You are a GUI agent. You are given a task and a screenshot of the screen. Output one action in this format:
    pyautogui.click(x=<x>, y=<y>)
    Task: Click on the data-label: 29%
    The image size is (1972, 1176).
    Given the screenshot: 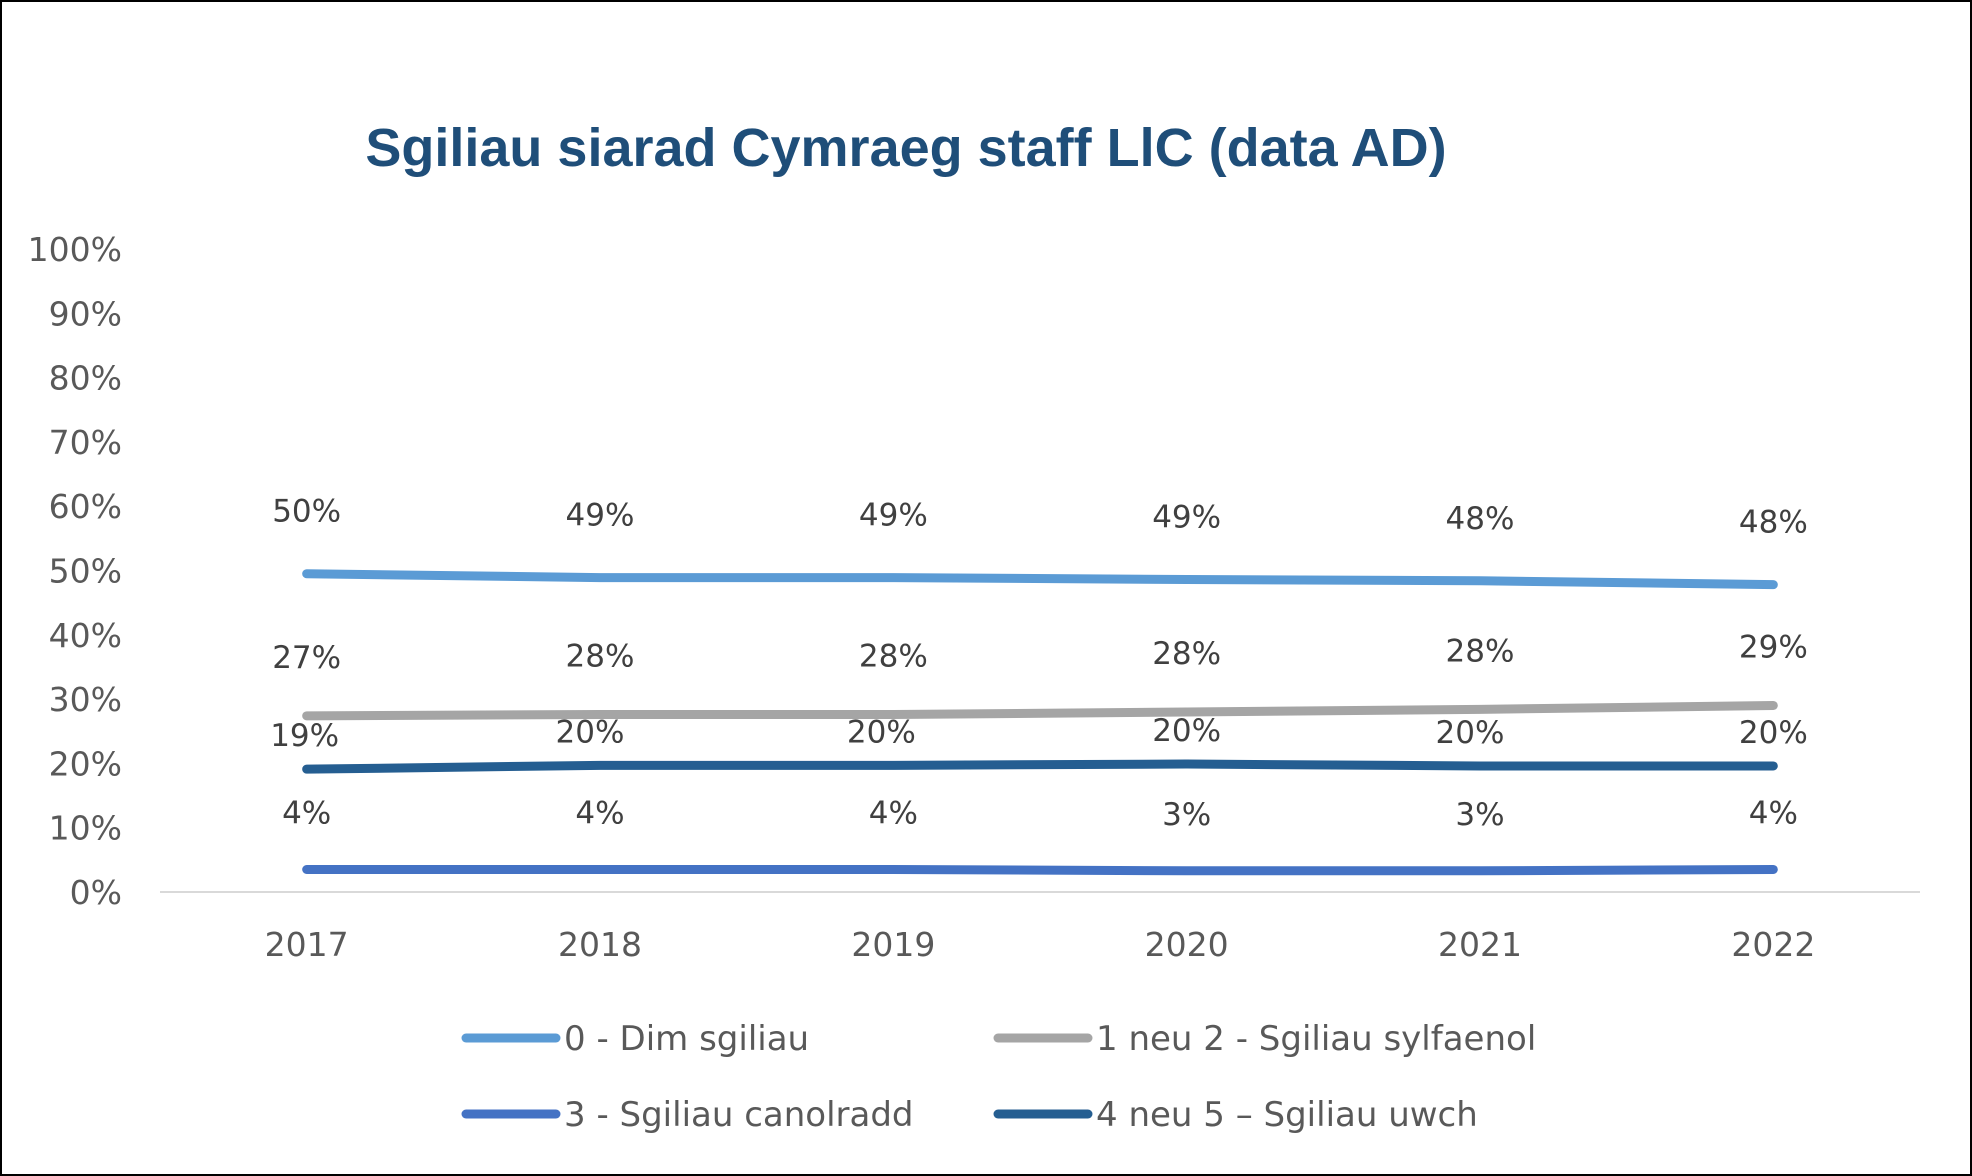 What is the action you would take?
    pyautogui.click(x=1773, y=648)
    